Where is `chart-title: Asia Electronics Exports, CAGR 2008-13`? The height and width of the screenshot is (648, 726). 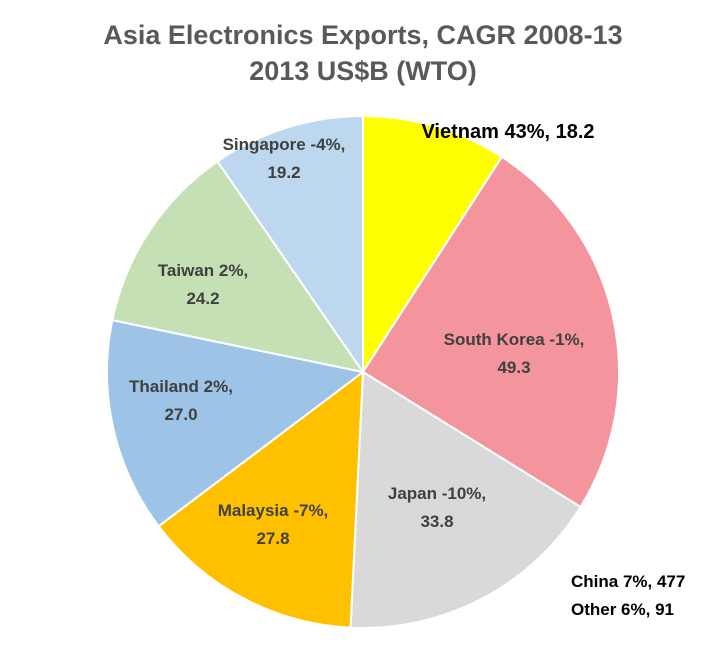
chart-title: Asia Electronics Exports, CAGR 2008-13 is located at coordinates (363, 35).